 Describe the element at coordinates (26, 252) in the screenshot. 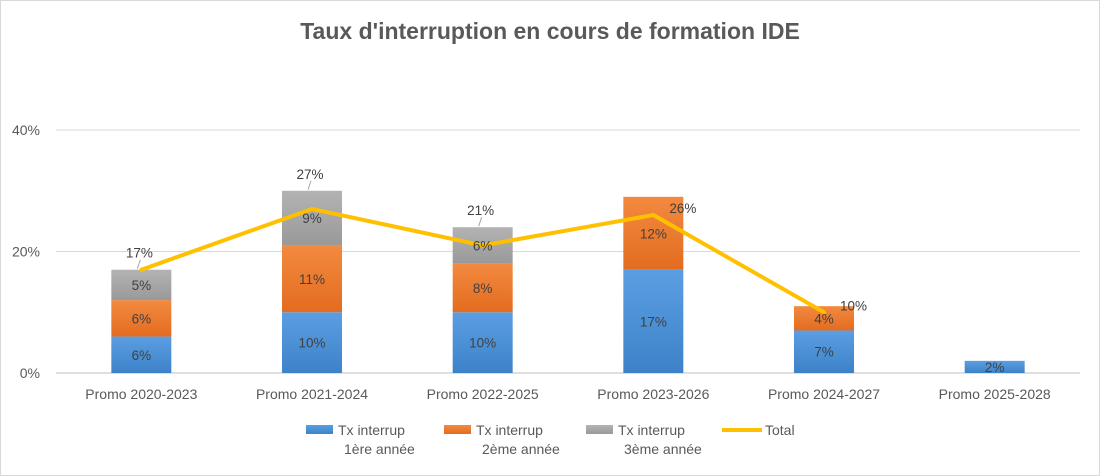

I see `y-tick-label: 20%` at that location.